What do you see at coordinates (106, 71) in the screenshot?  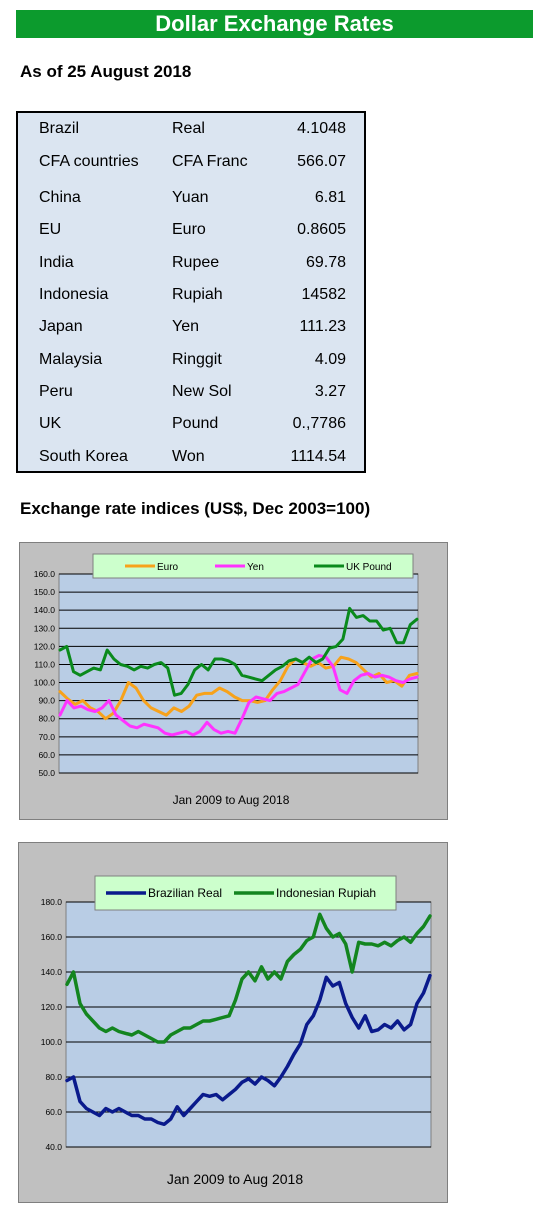 I see `as-of-date: As of 25 August 2018` at bounding box center [106, 71].